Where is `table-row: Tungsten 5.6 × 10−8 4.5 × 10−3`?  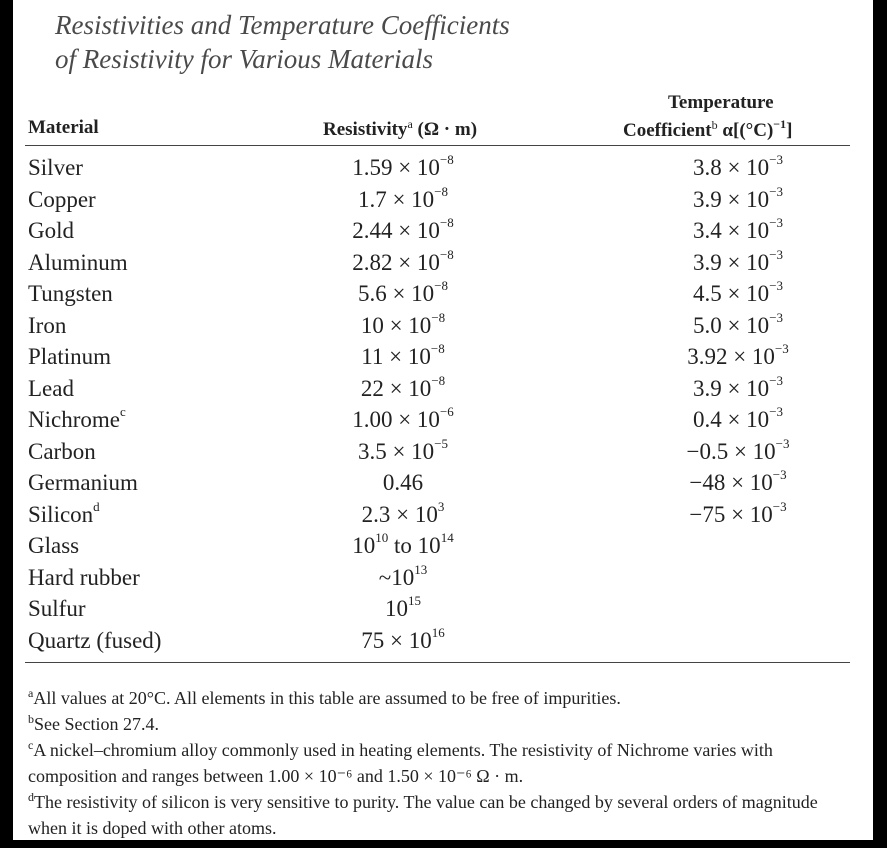 table-row: Tungsten 5.6 × 10−8 4.5 × 10−3 is located at coordinates (443, 293).